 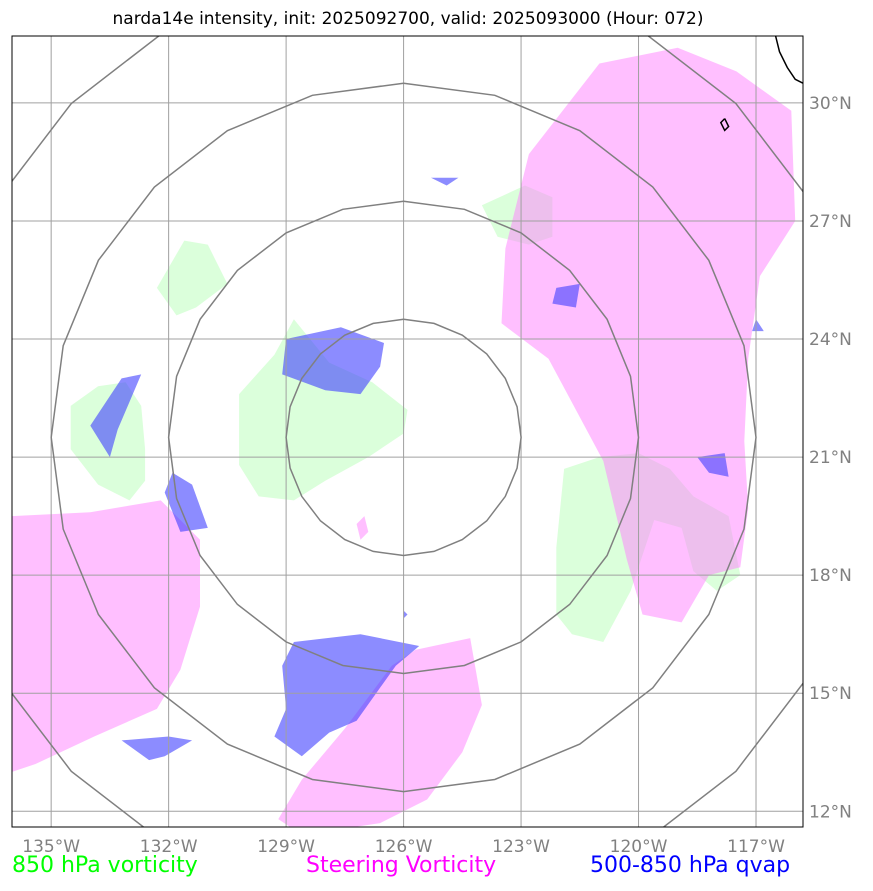 What do you see at coordinates (521, 847) in the screenshot?
I see `lon-tick-label: 123°W` at bounding box center [521, 847].